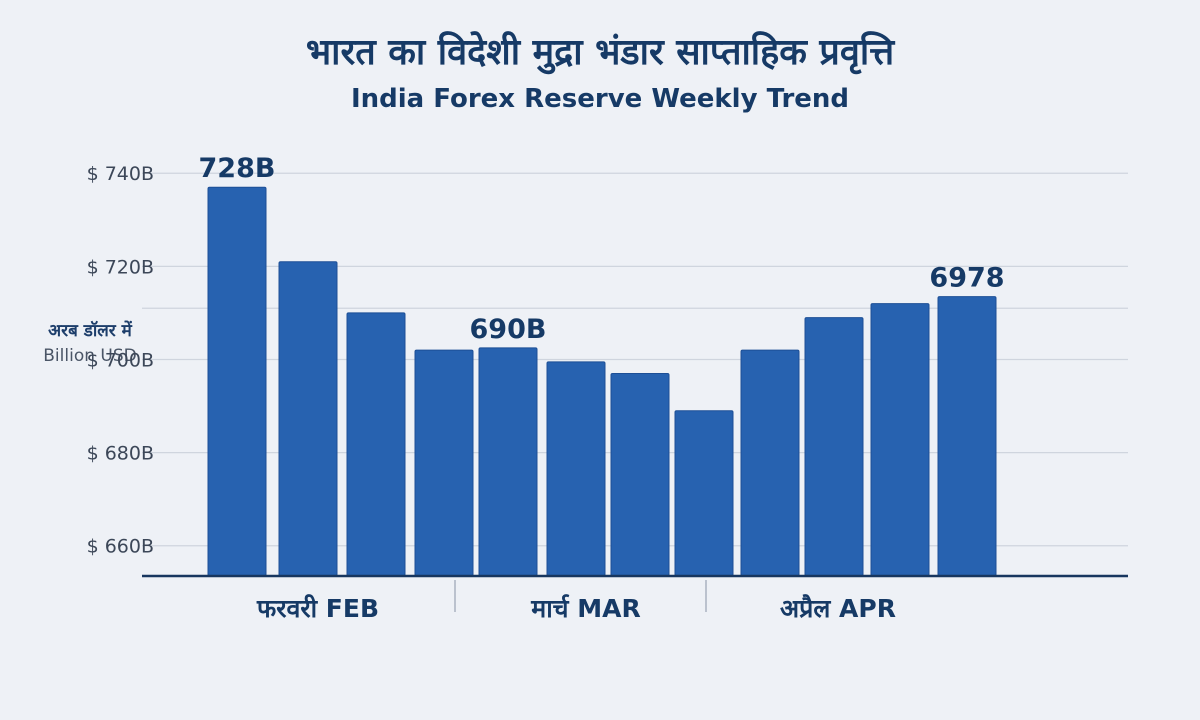 The image size is (1200, 720). I want to click on y-tick-label: $ 700B, so click(120, 360).